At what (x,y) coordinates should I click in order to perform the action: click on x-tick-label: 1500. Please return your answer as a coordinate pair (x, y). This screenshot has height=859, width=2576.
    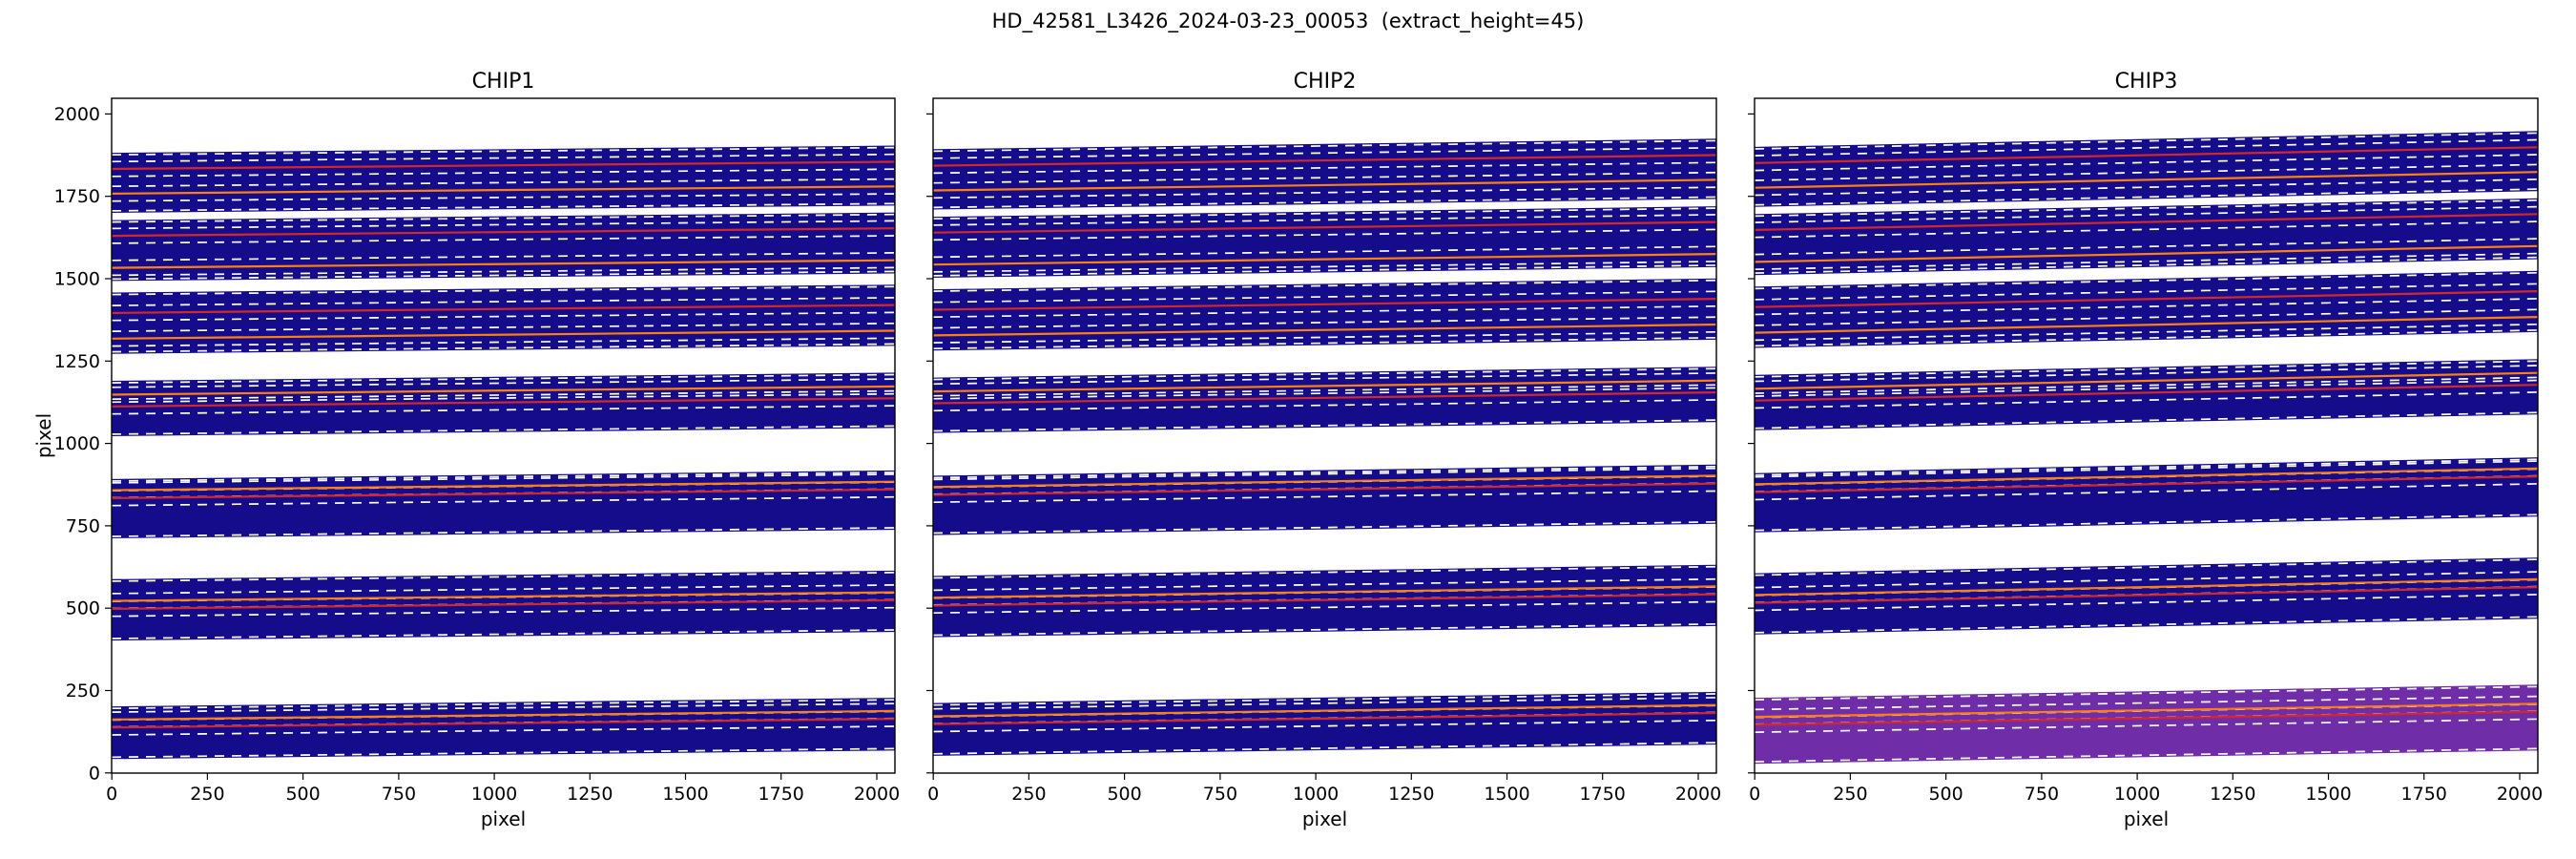
    Looking at the image, I should click on (2328, 794).